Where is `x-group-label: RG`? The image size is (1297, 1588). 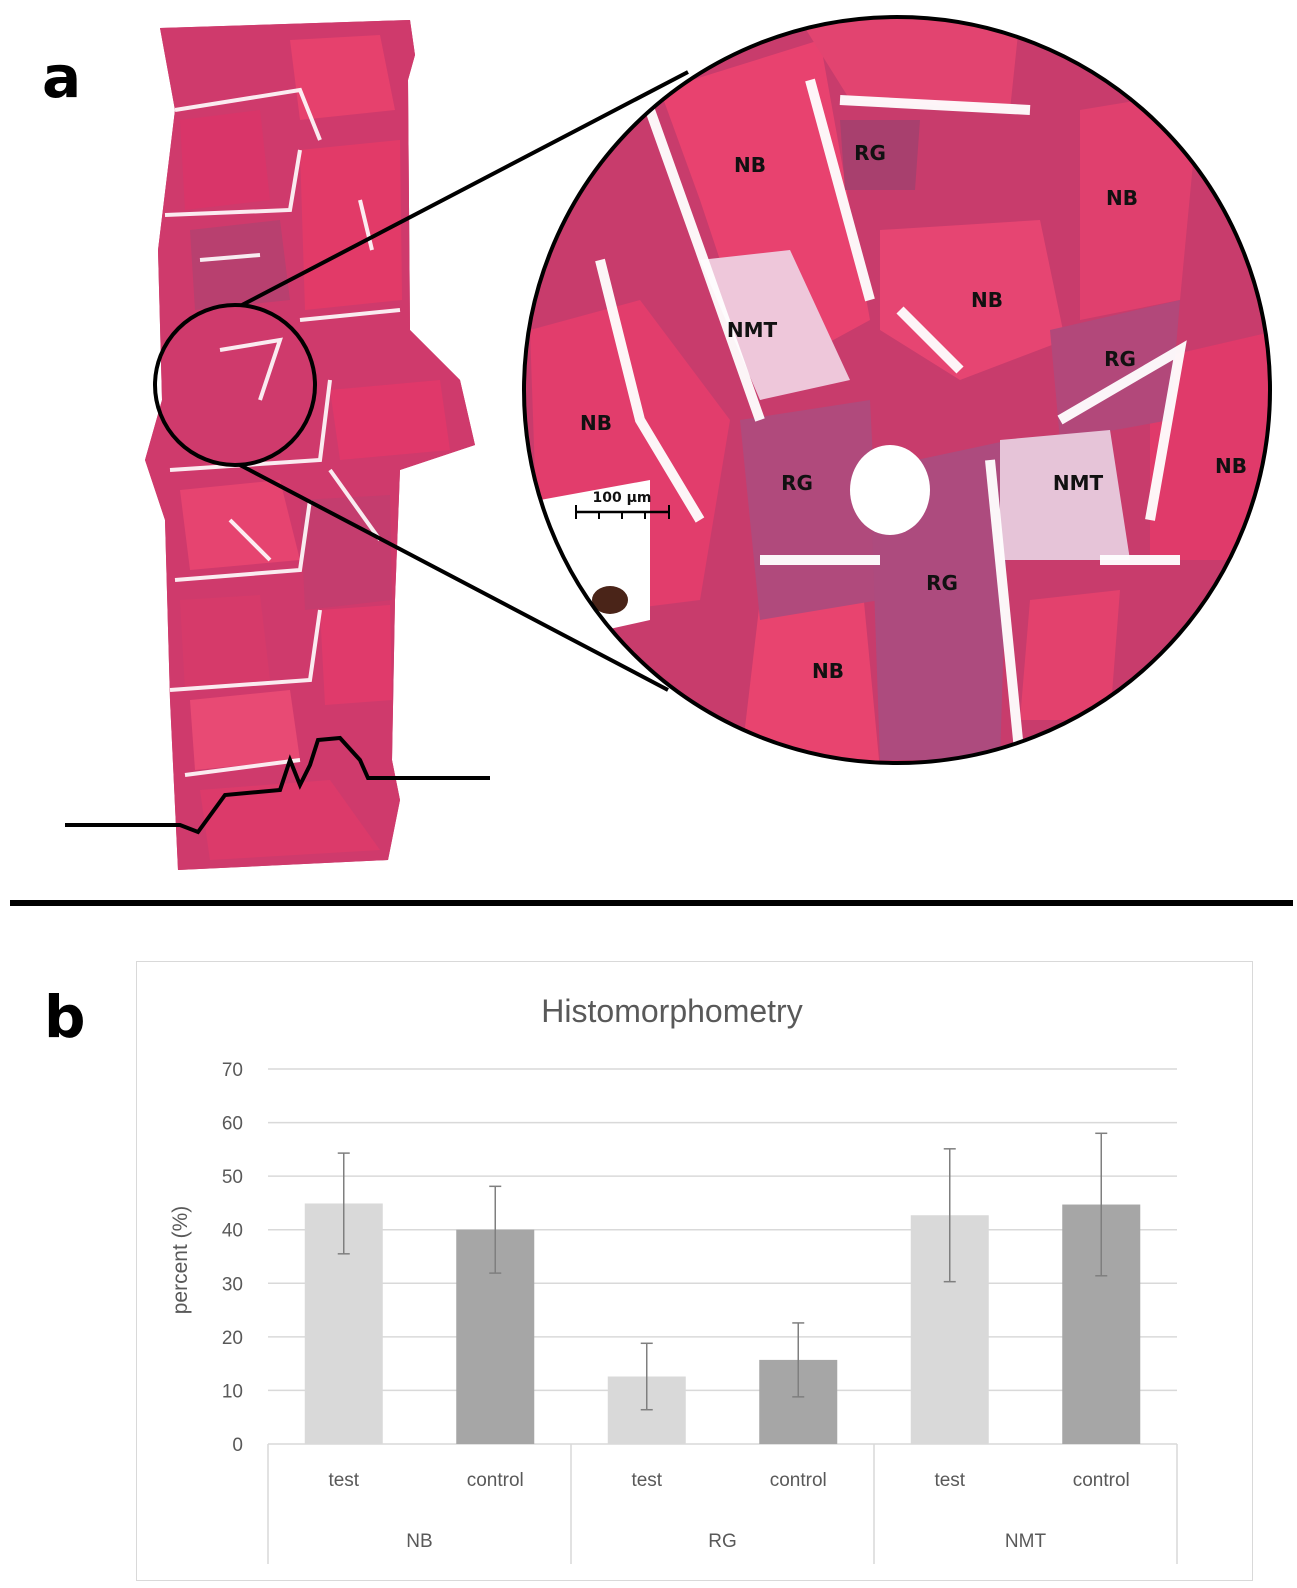 x-group-label: RG is located at coordinates (722, 1541).